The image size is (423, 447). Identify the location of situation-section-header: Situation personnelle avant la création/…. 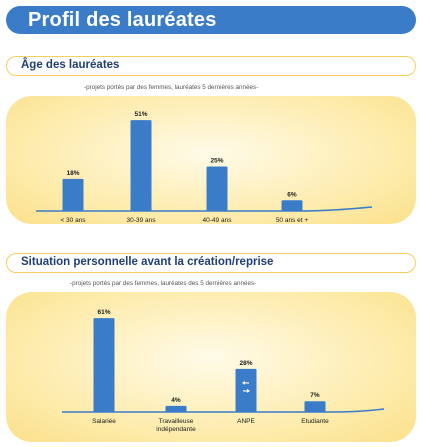
(211, 263).